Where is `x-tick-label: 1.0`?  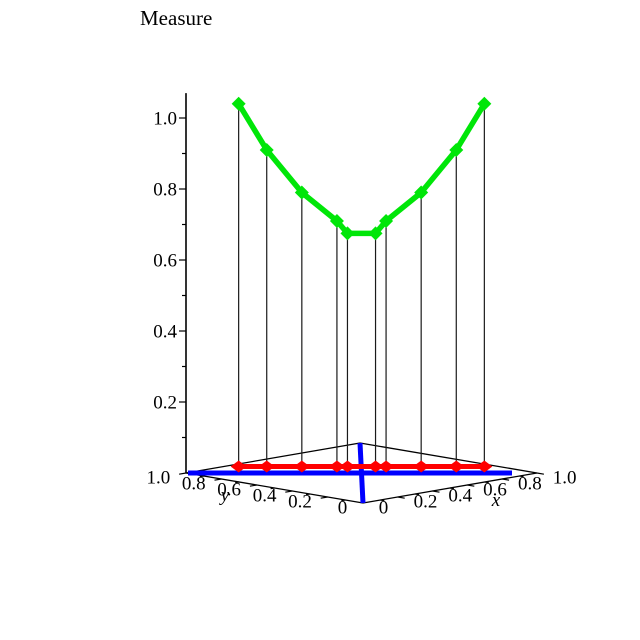 x-tick-label: 1.0 is located at coordinates (565, 478).